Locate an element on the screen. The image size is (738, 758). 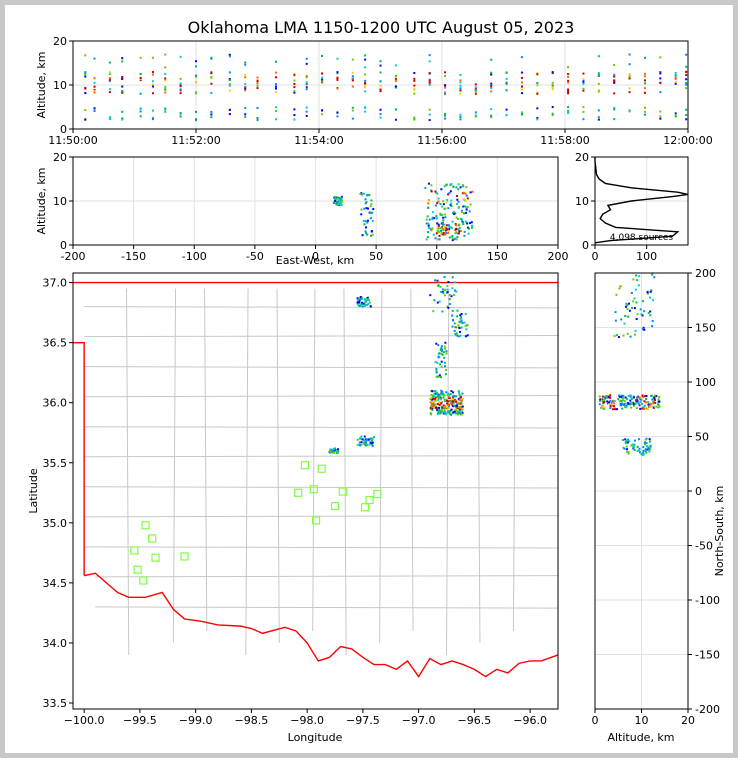
y-axis-label: Latitude is located at coordinates (33, 491).